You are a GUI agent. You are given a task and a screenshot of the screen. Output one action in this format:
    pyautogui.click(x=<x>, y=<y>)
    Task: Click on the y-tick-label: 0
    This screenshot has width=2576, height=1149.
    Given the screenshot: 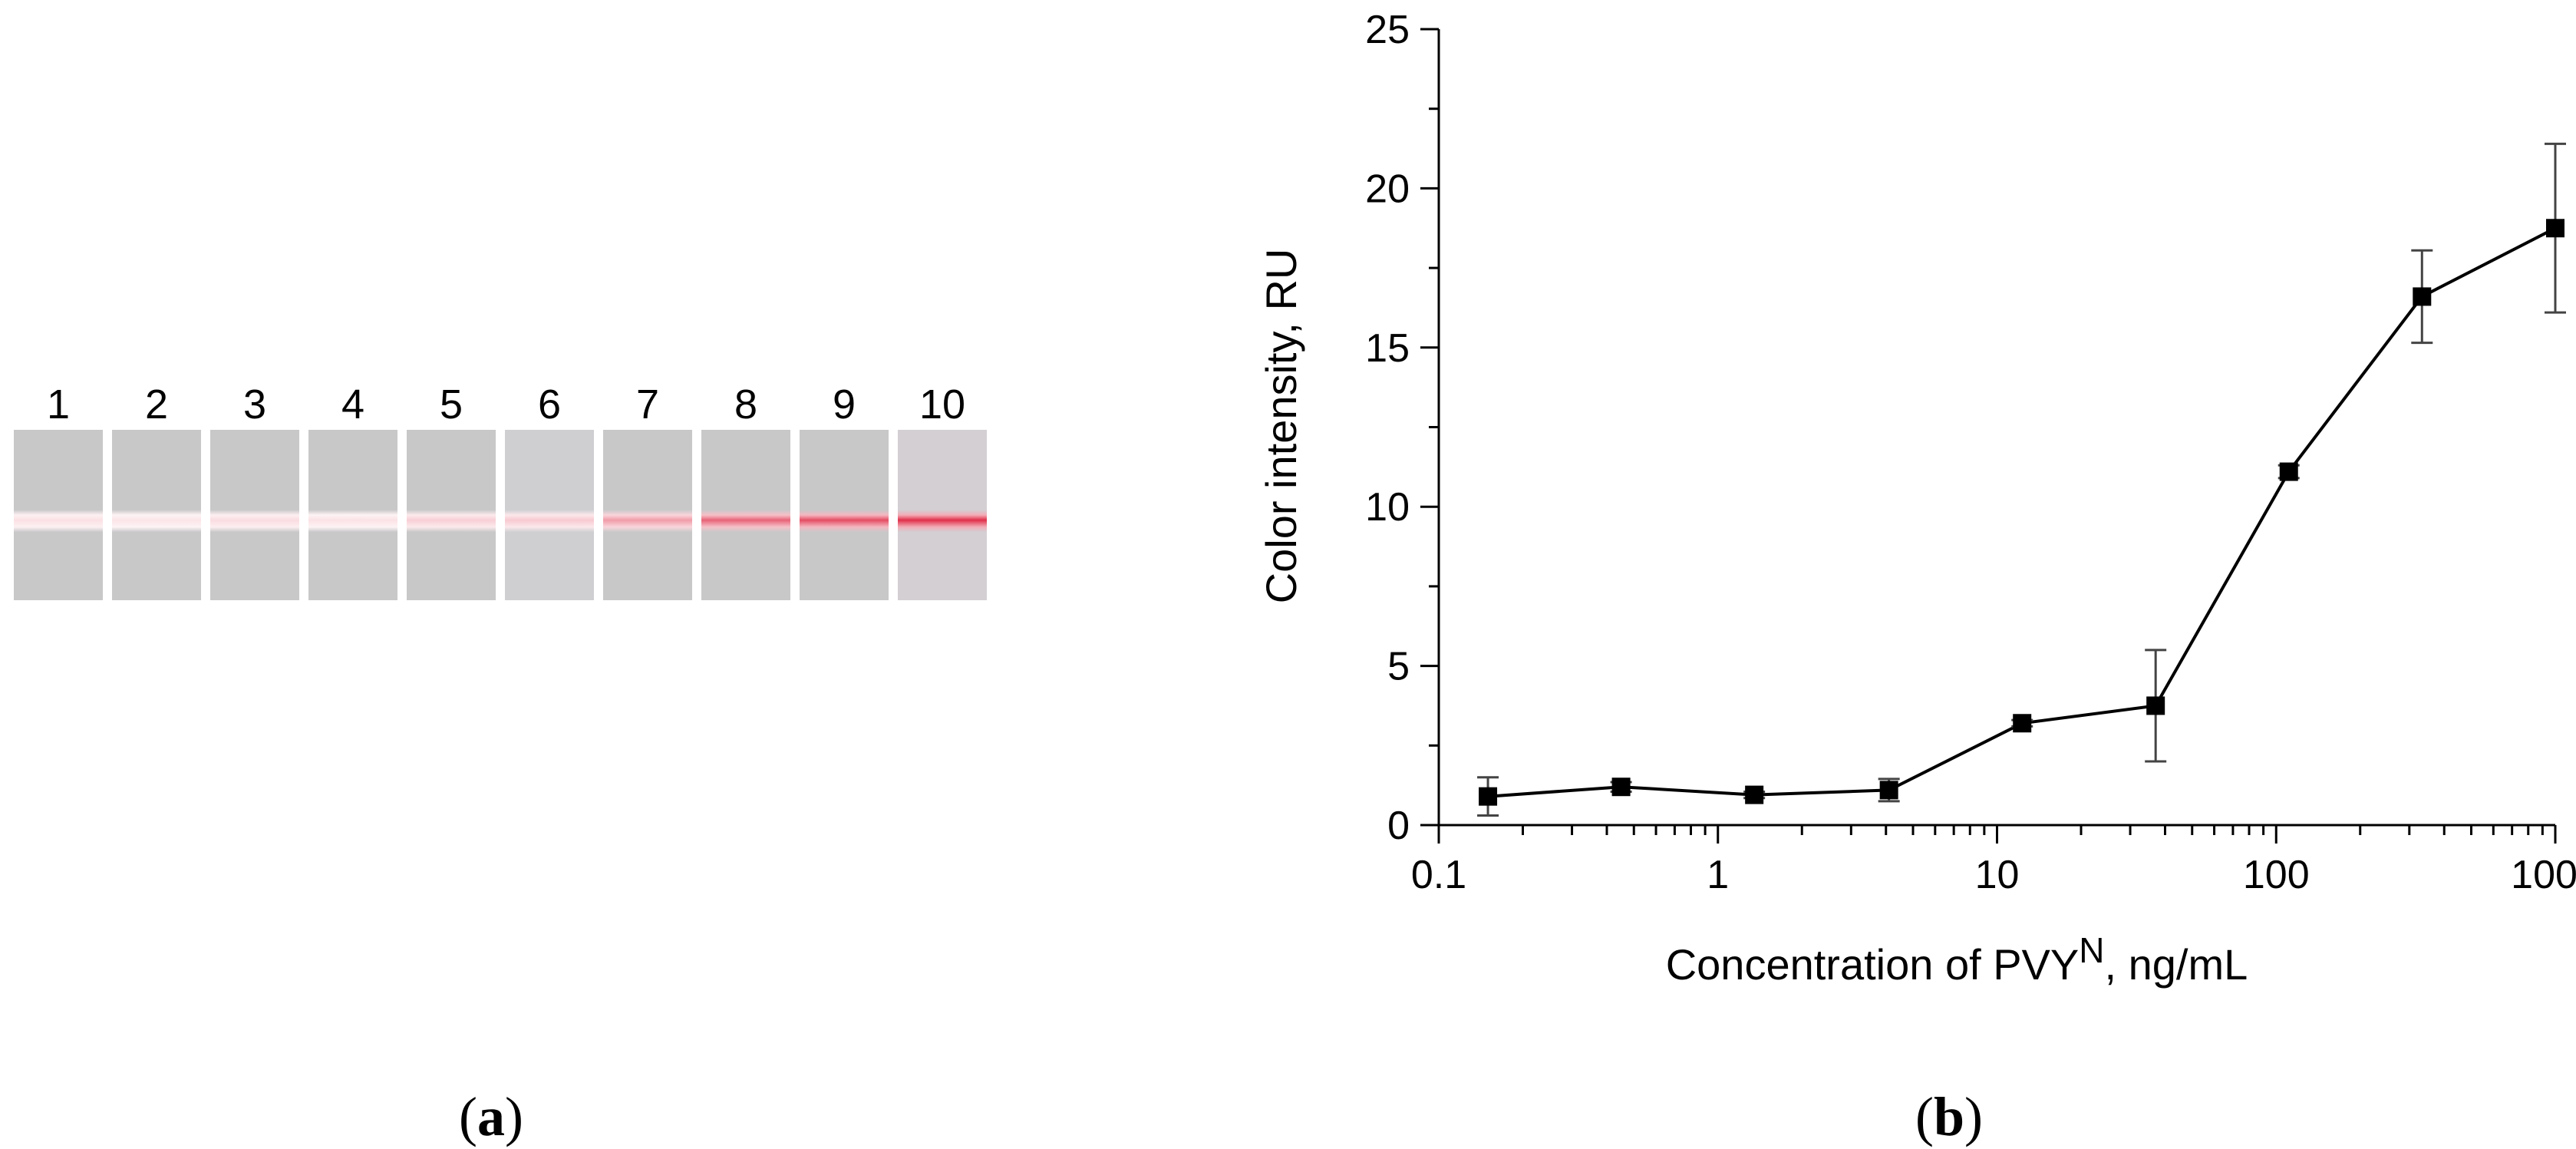 What is the action you would take?
    pyautogui.click(x=1398, y=826)
    